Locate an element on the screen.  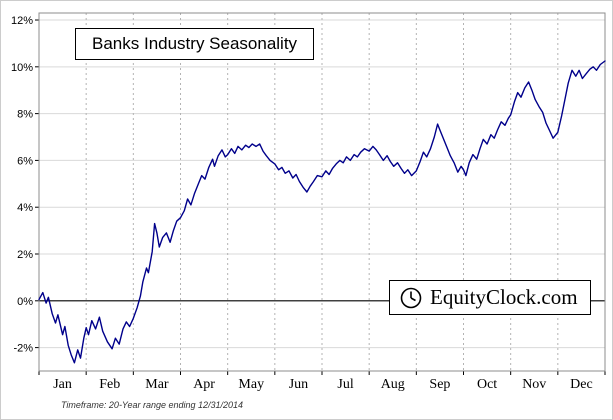
y-axis-label: 12% is located at coordinates (22, 21).